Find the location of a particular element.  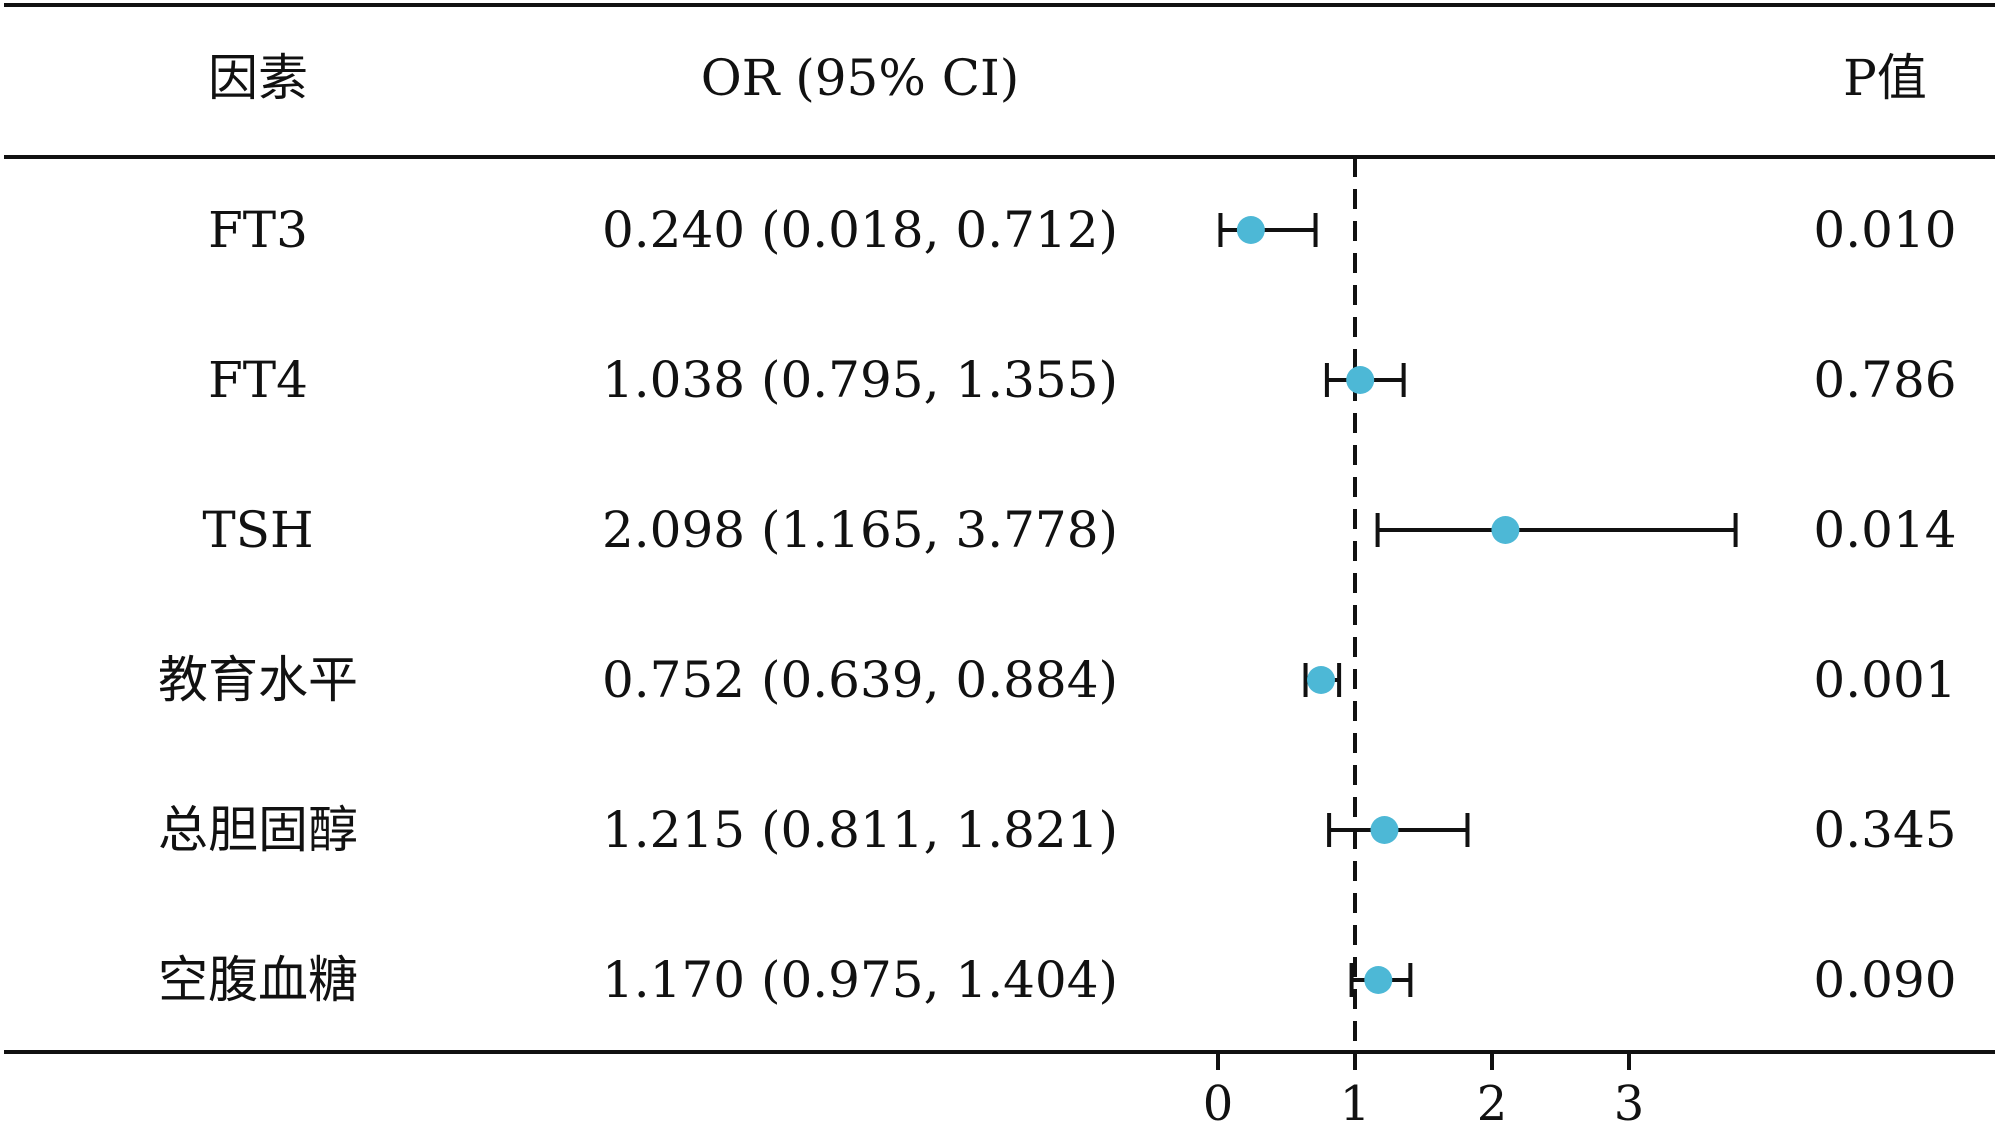

row-p-value-label: 0.786 is located at coordinates (1884, 380).